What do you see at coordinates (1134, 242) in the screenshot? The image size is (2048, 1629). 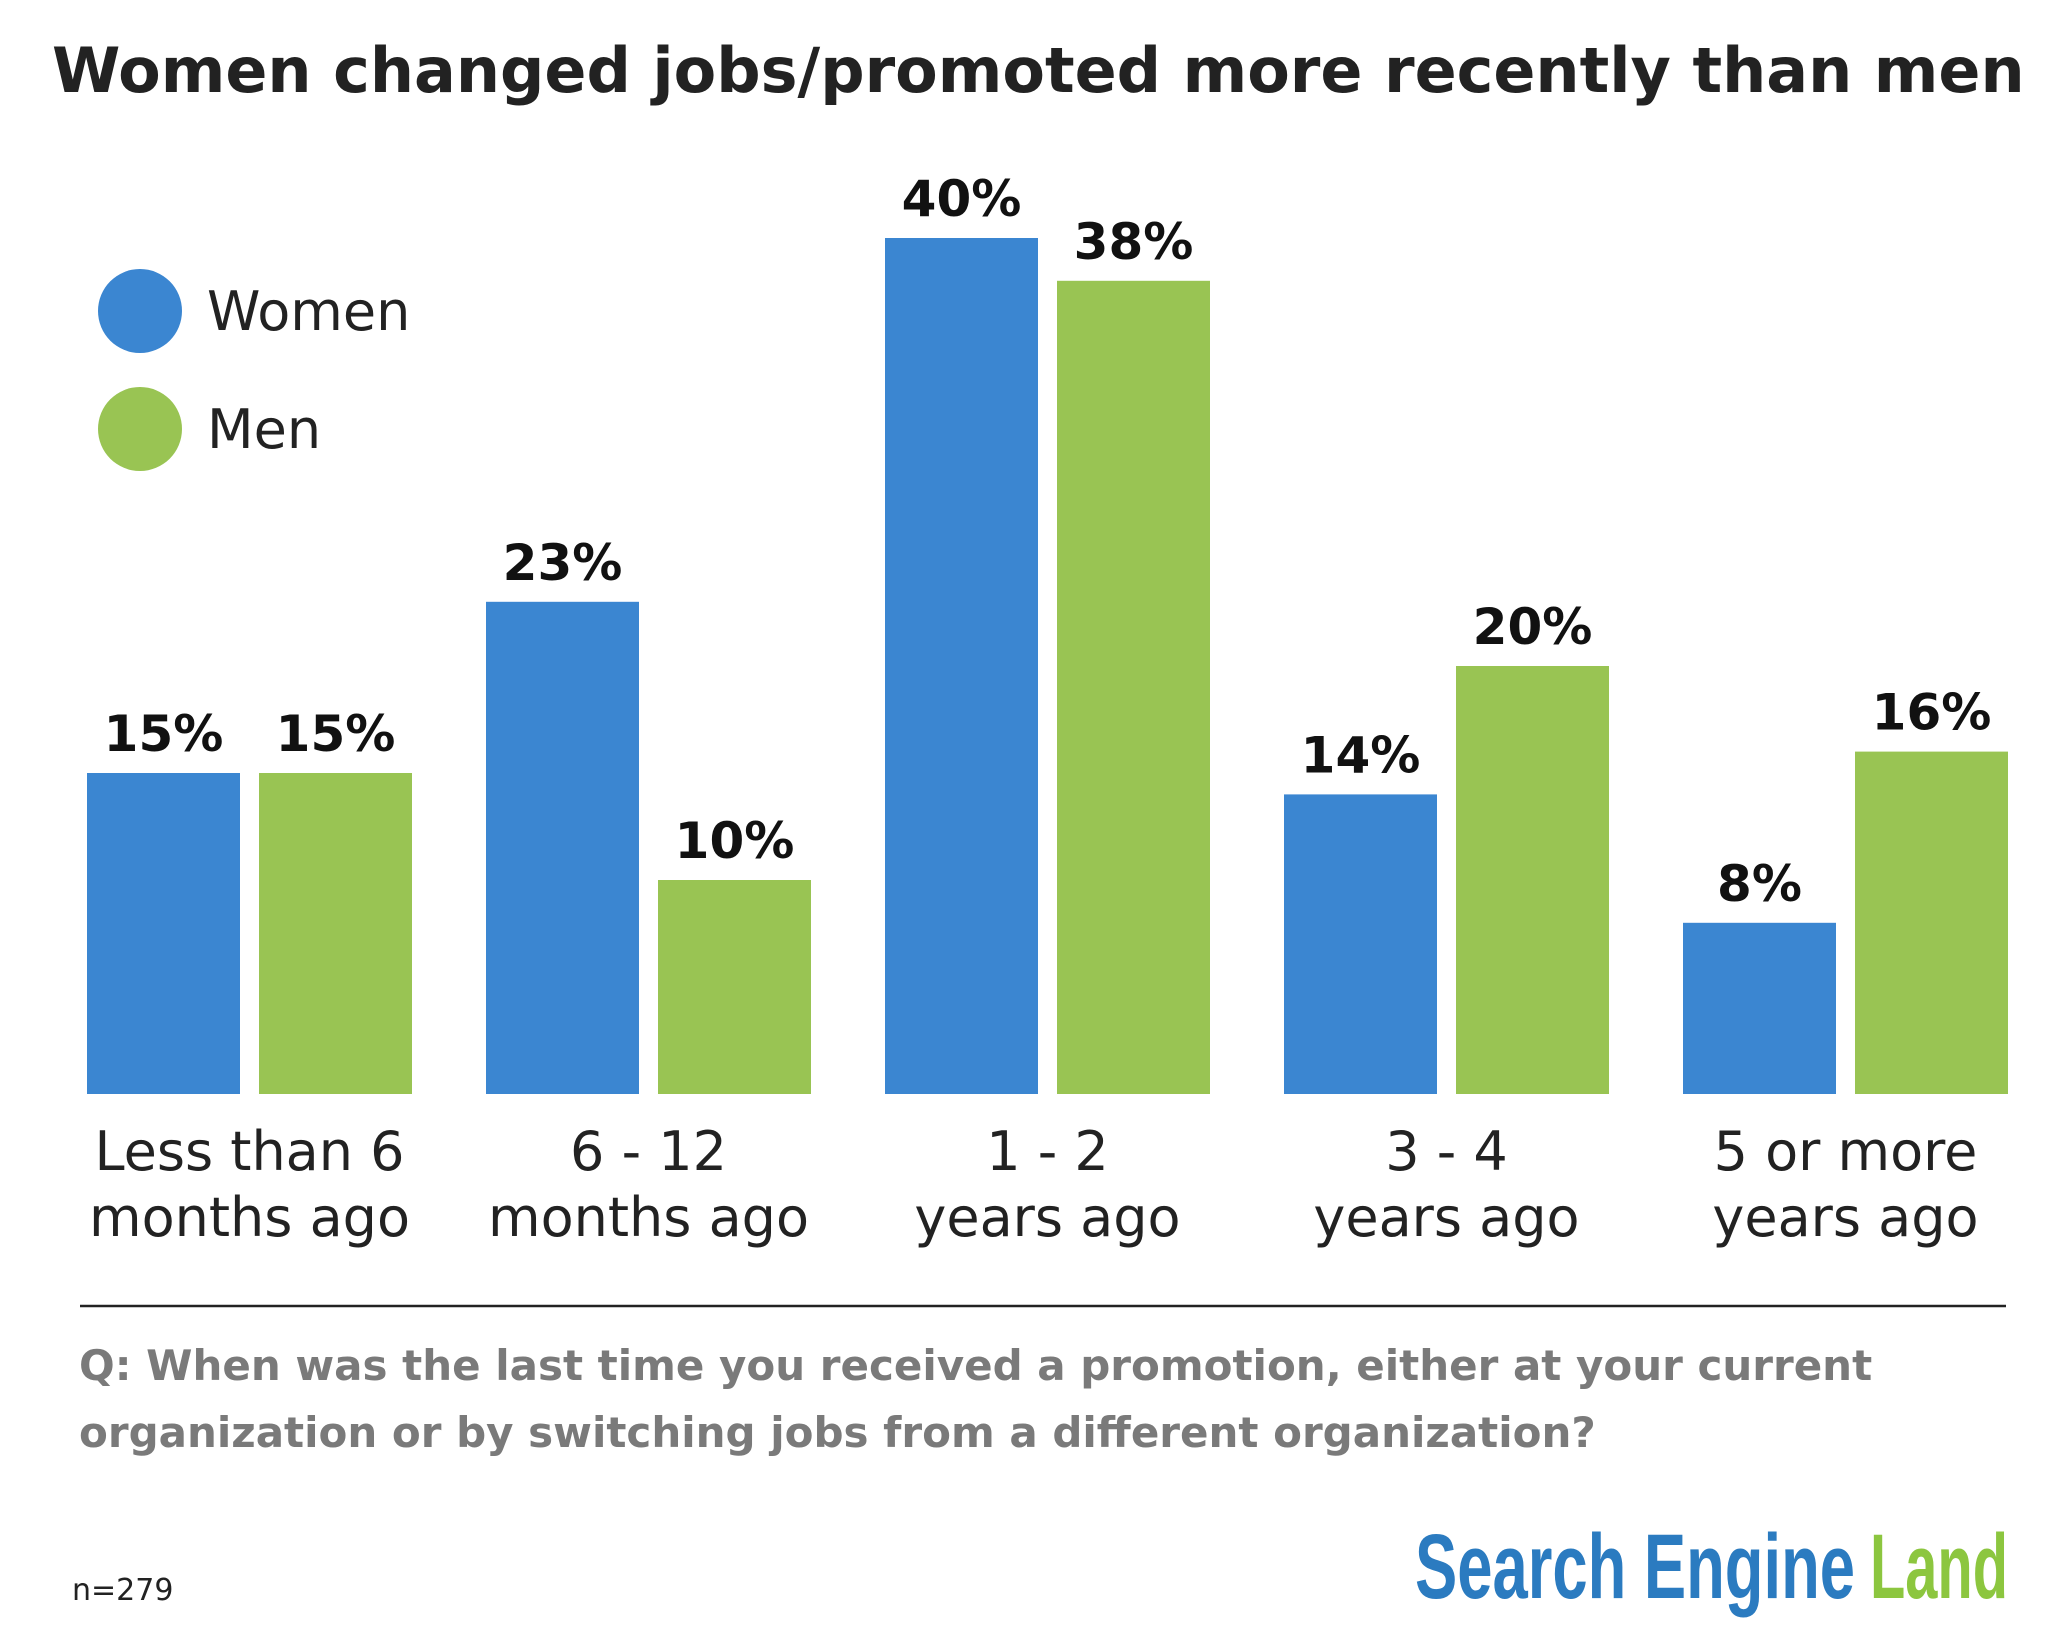 I see `value-label: 38%` at bounding box center [1134, 242].